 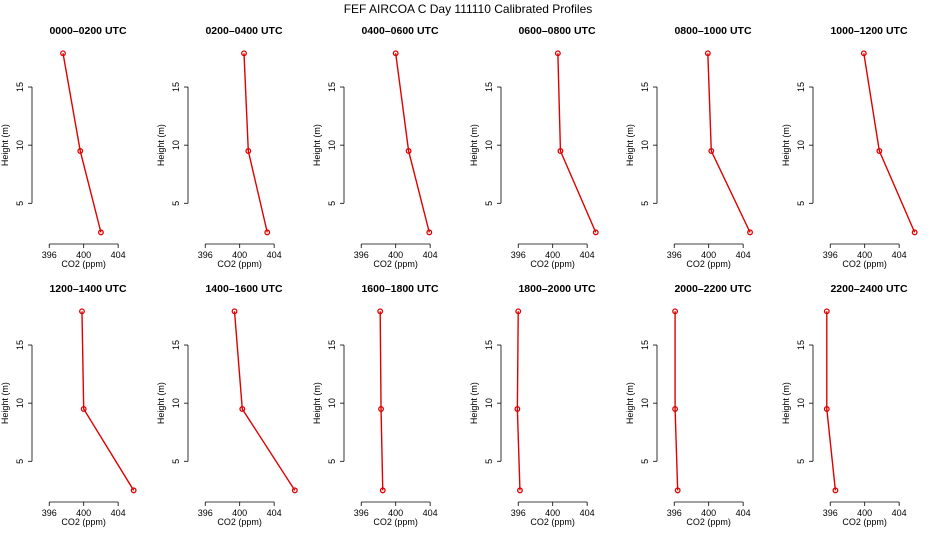 What do you see at coordinates (399, 289) in the screenshot?
I see `panel-title: 1600–1800 UTC` at bounding box center [399, 289].